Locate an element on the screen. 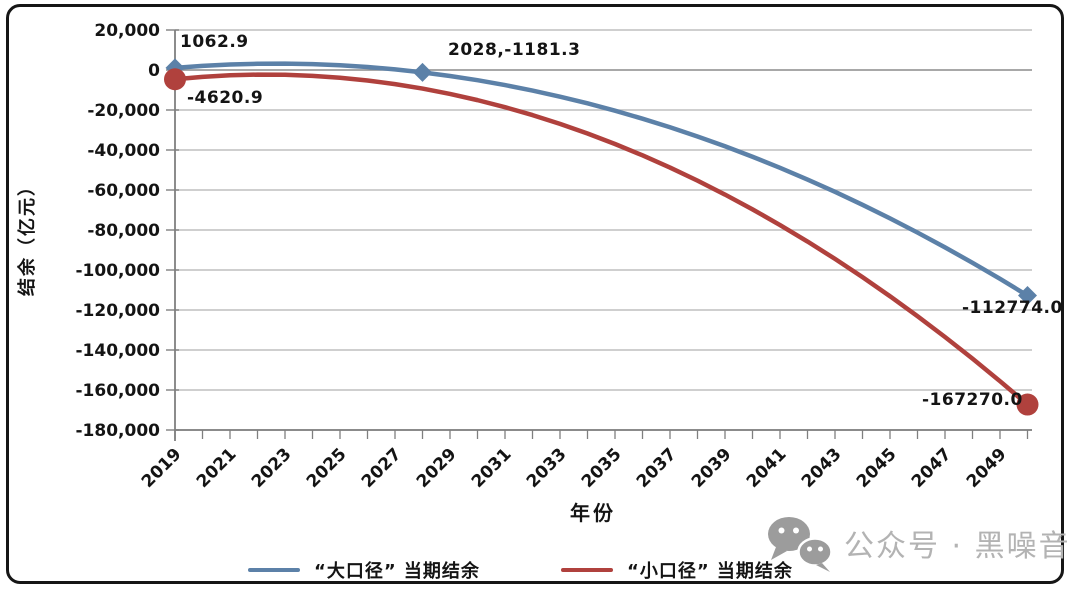  x-tick-label: 2047 is located at coordinates (932, 468).